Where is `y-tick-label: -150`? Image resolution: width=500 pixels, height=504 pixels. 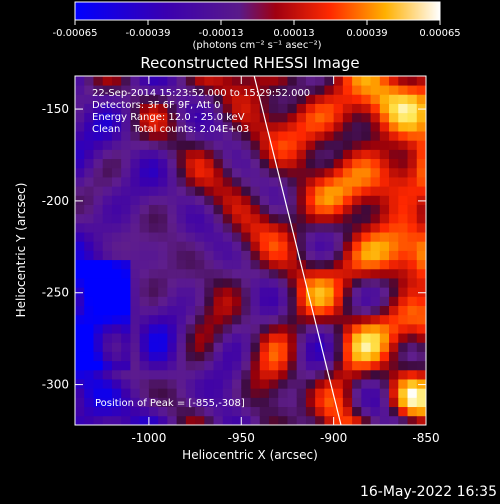
y-tick-label: -150 is located at coordinates (55, 109).